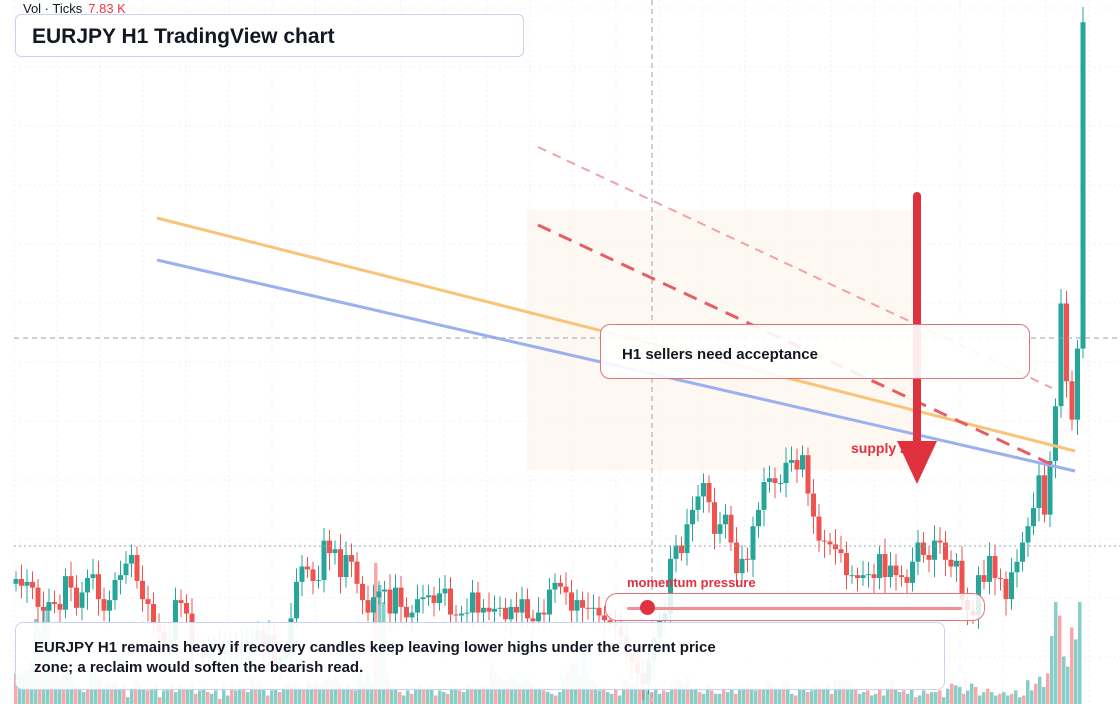 The height and width of the screenshot is (704, 1120). What do you see at coordinates (815, 351) in the screenshot?
I see `note-callout: H1 sellers need acceptance` at bounding box center [815, 351].